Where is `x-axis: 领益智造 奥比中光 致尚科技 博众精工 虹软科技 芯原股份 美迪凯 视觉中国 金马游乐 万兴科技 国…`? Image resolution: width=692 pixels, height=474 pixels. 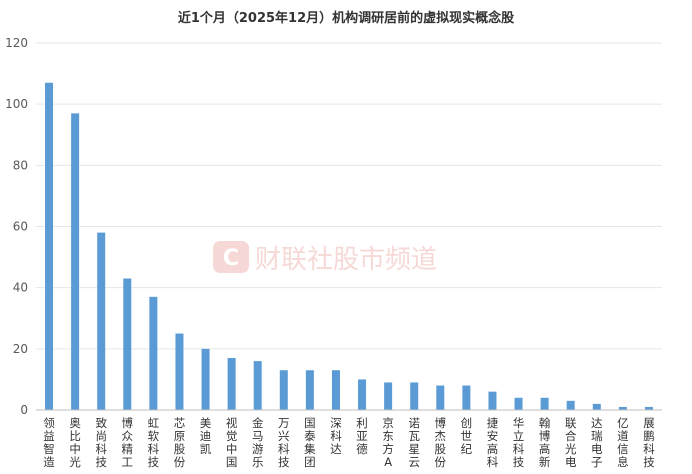
x-axis: 领益智造 奥比中光 致尚科技 博众精工 虹软科技 芯原股份 美迪凯 视觉中国 金马游乐 万兴科技 国… is located at coordinates (349, 439).